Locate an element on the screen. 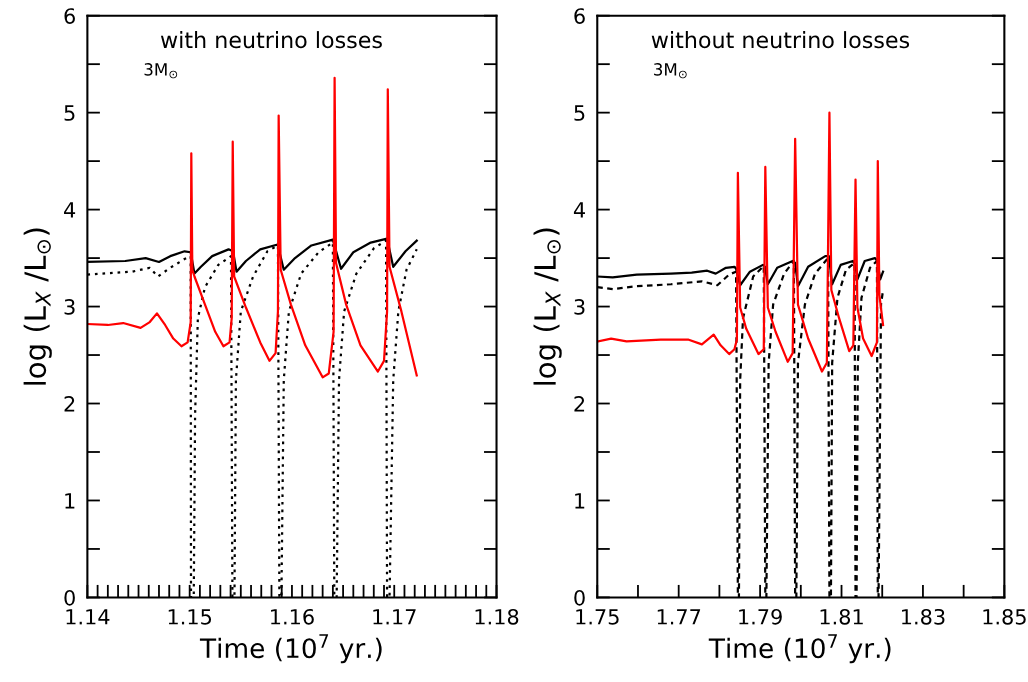  line-series is located at coordinates (741, 242).